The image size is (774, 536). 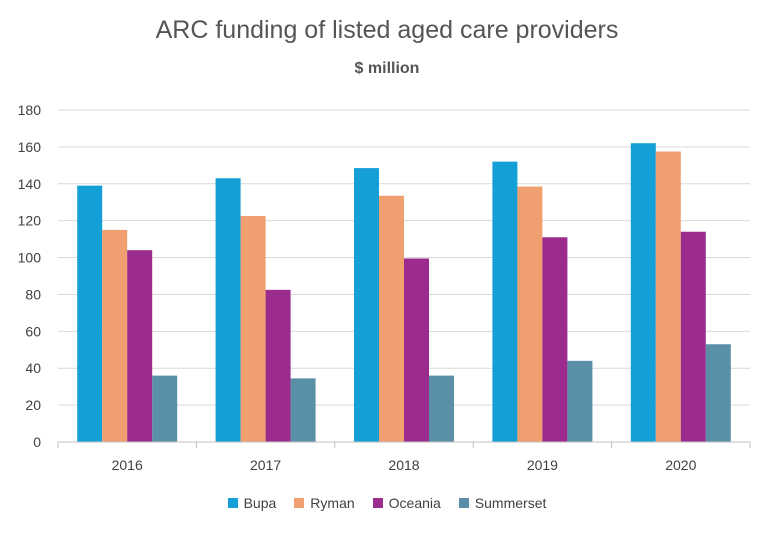 I want to click on bar-bupa-2020, so click(x=643, y=292).